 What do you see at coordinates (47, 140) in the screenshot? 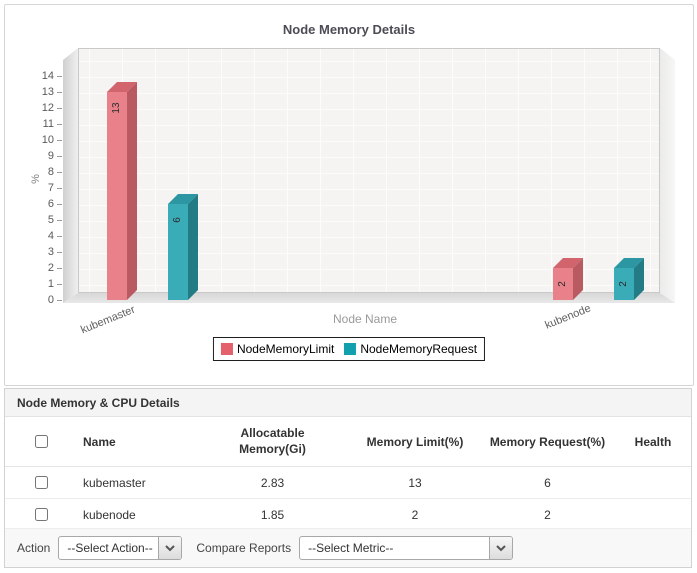
I see `y-tick-label: 10` at bounding box center [47, 140].